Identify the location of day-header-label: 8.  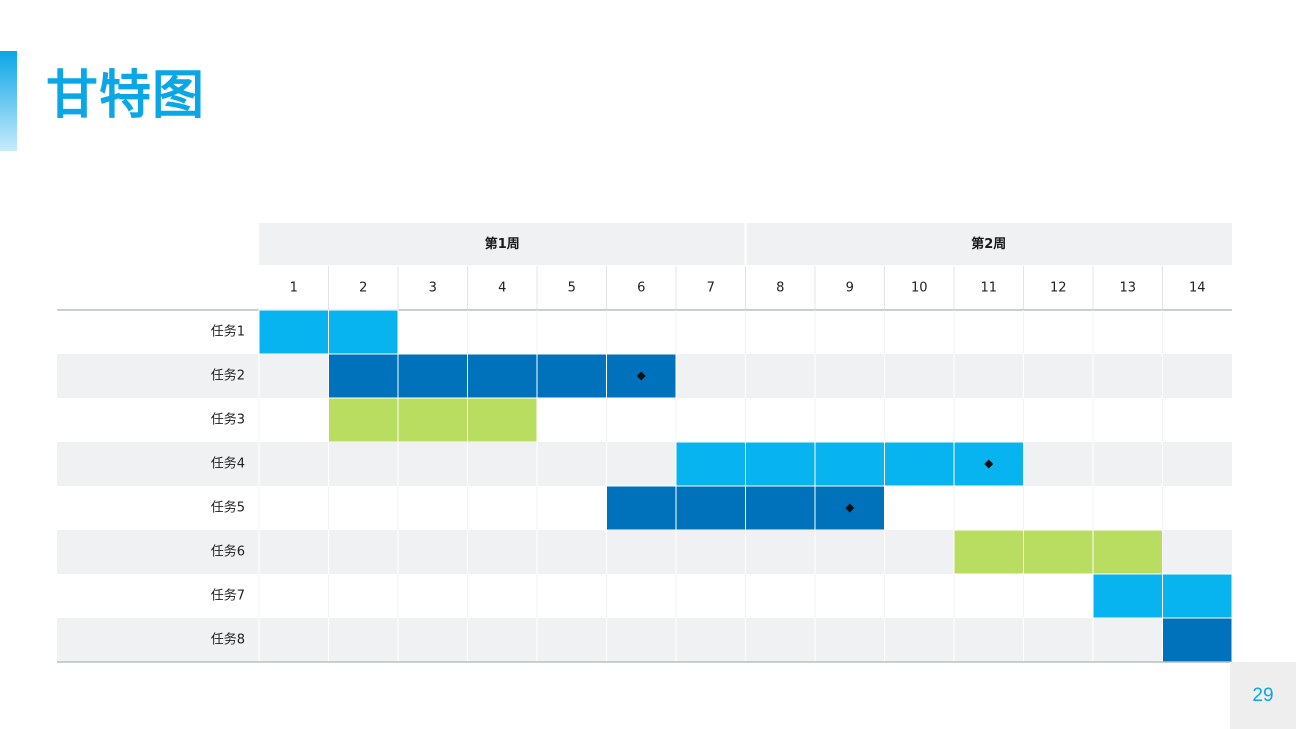
(780, 288).